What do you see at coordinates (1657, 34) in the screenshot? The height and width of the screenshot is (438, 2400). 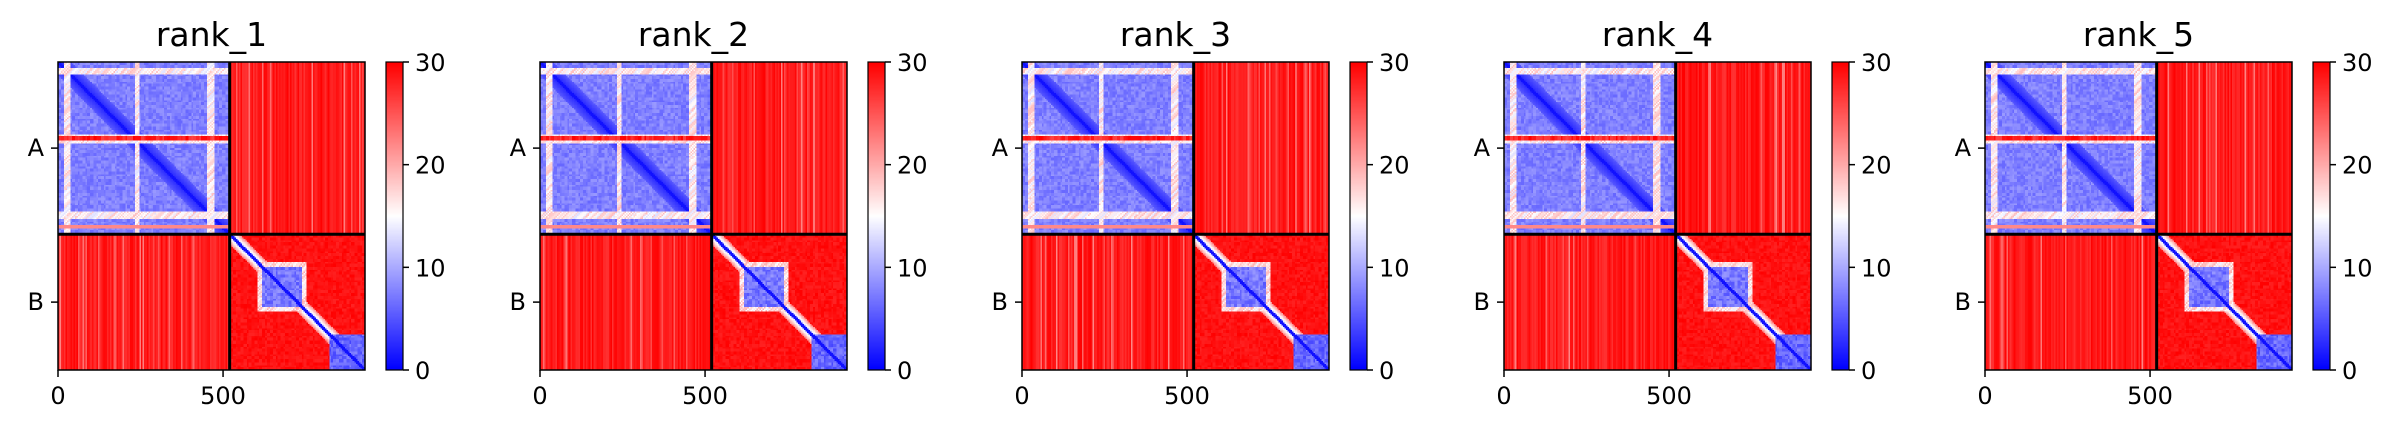 I see `panel-title: rank_4` at bounding box center [1657, 34].